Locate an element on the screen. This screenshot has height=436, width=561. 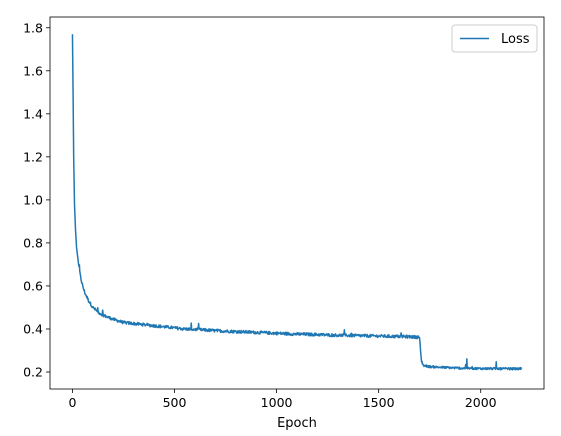
x-tick-label: 500 is located at coordinates (175, 402).